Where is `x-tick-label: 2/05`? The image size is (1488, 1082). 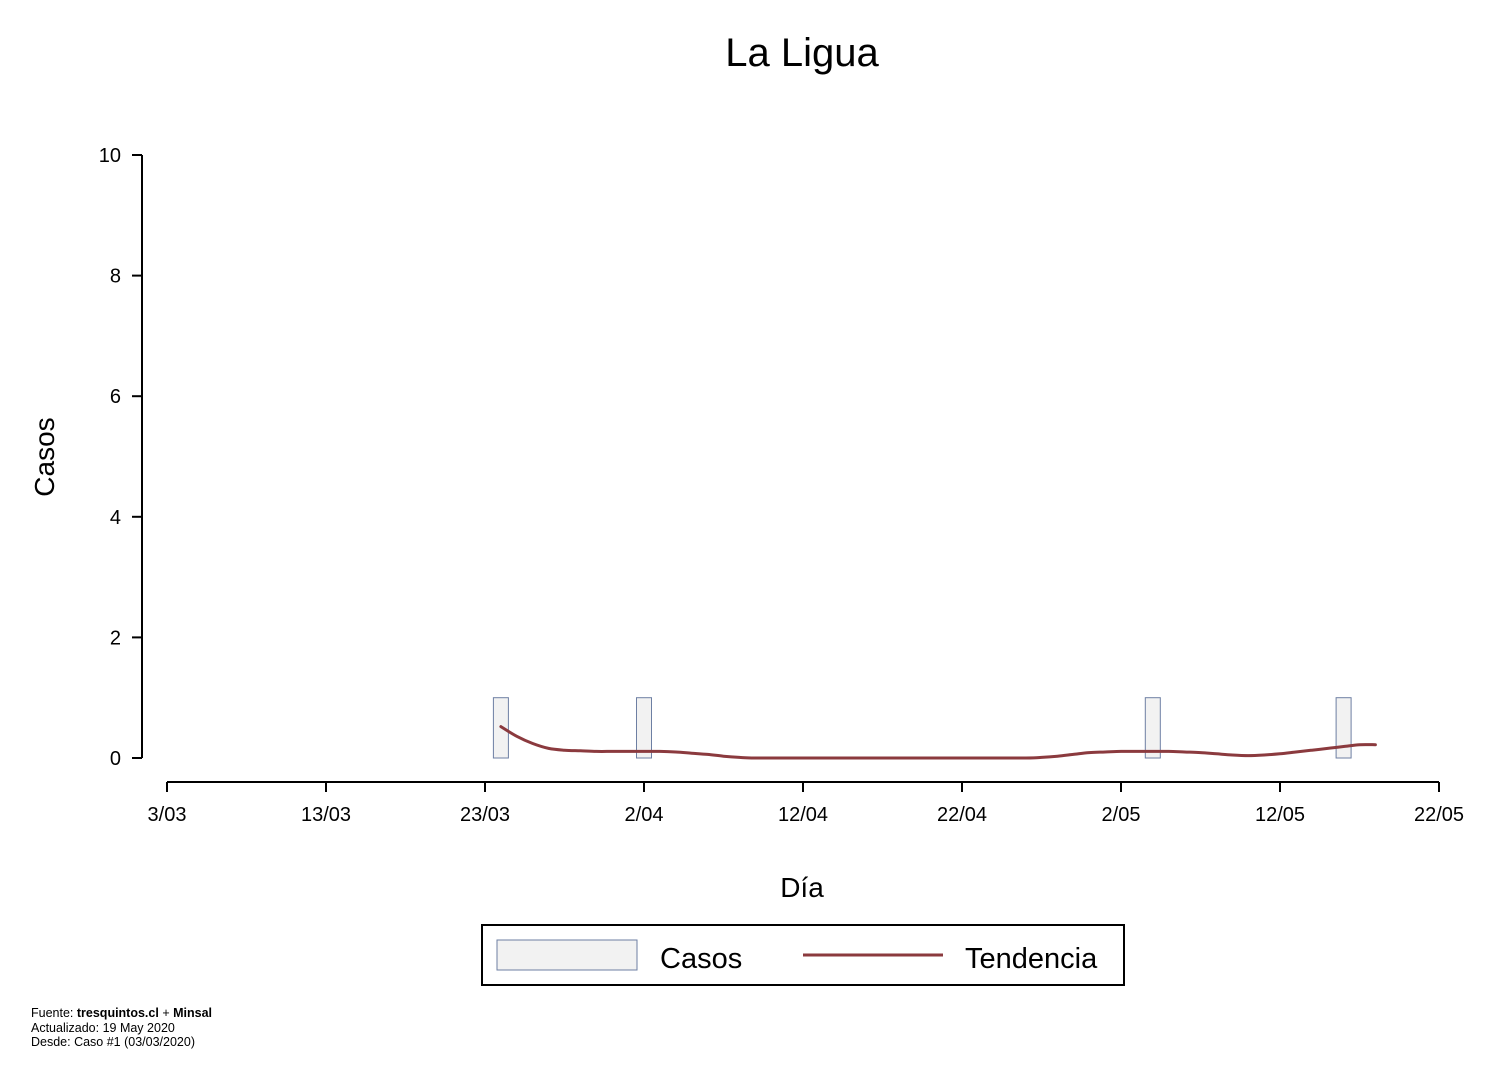
x-tick-label: 2/05 is located at coordinates (1121, 815).